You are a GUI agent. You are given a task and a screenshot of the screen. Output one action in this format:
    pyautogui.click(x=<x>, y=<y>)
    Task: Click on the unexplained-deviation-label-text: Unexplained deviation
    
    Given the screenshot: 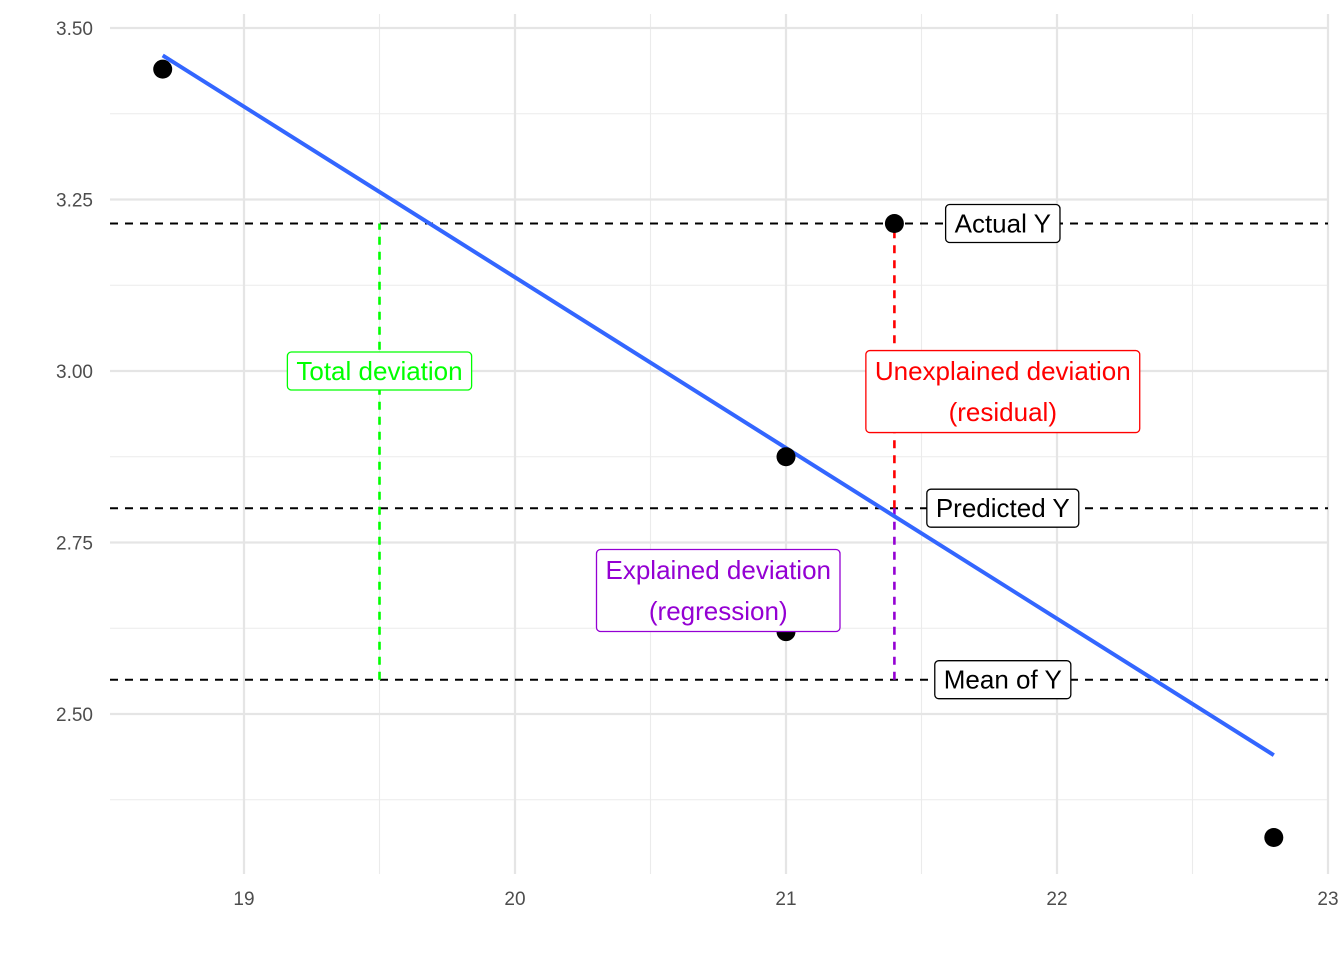 What is the action you would take?
    pyautogui.click(x=1003, y=371)
    